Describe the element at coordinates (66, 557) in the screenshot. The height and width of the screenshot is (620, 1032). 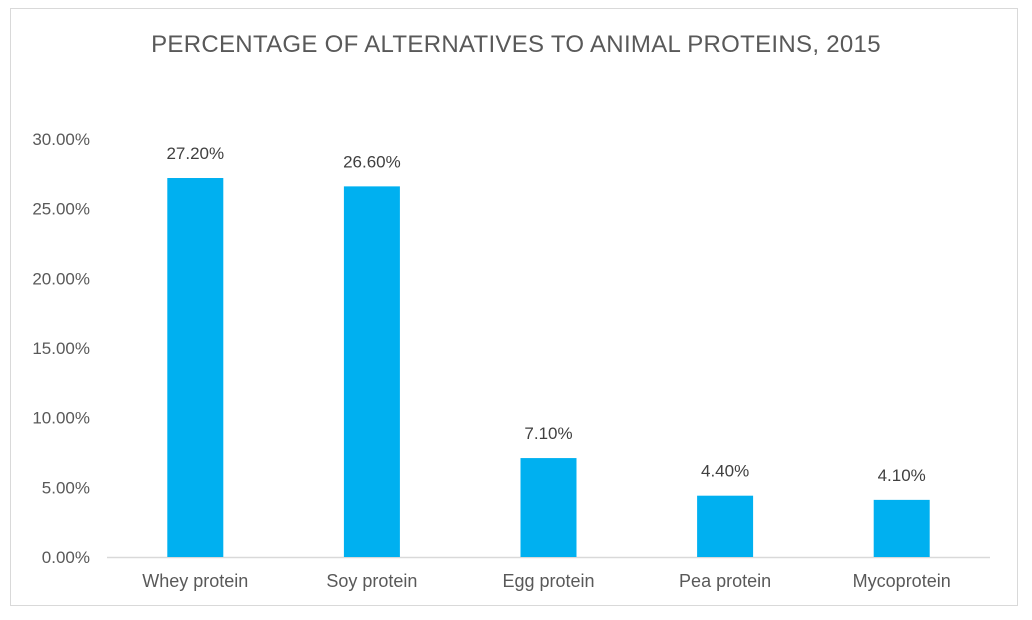
I see `y-tick-label: 0.00%` at that location.